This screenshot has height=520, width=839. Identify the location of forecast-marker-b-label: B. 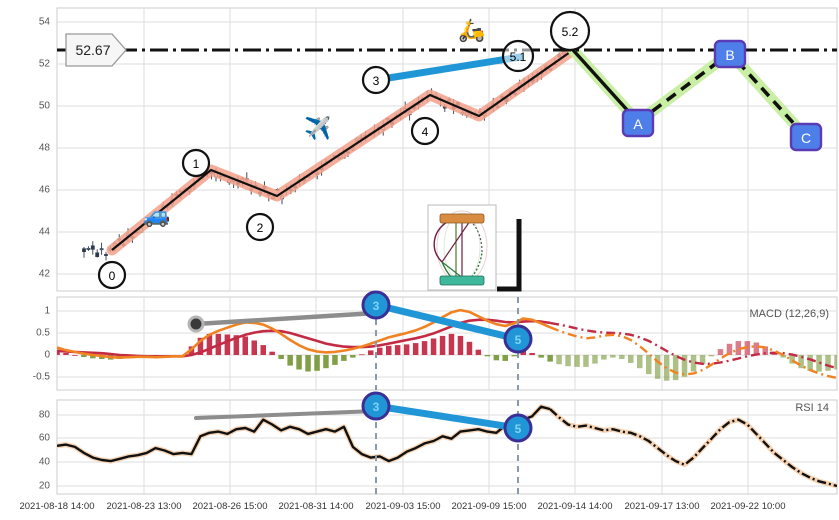
(729, 55).